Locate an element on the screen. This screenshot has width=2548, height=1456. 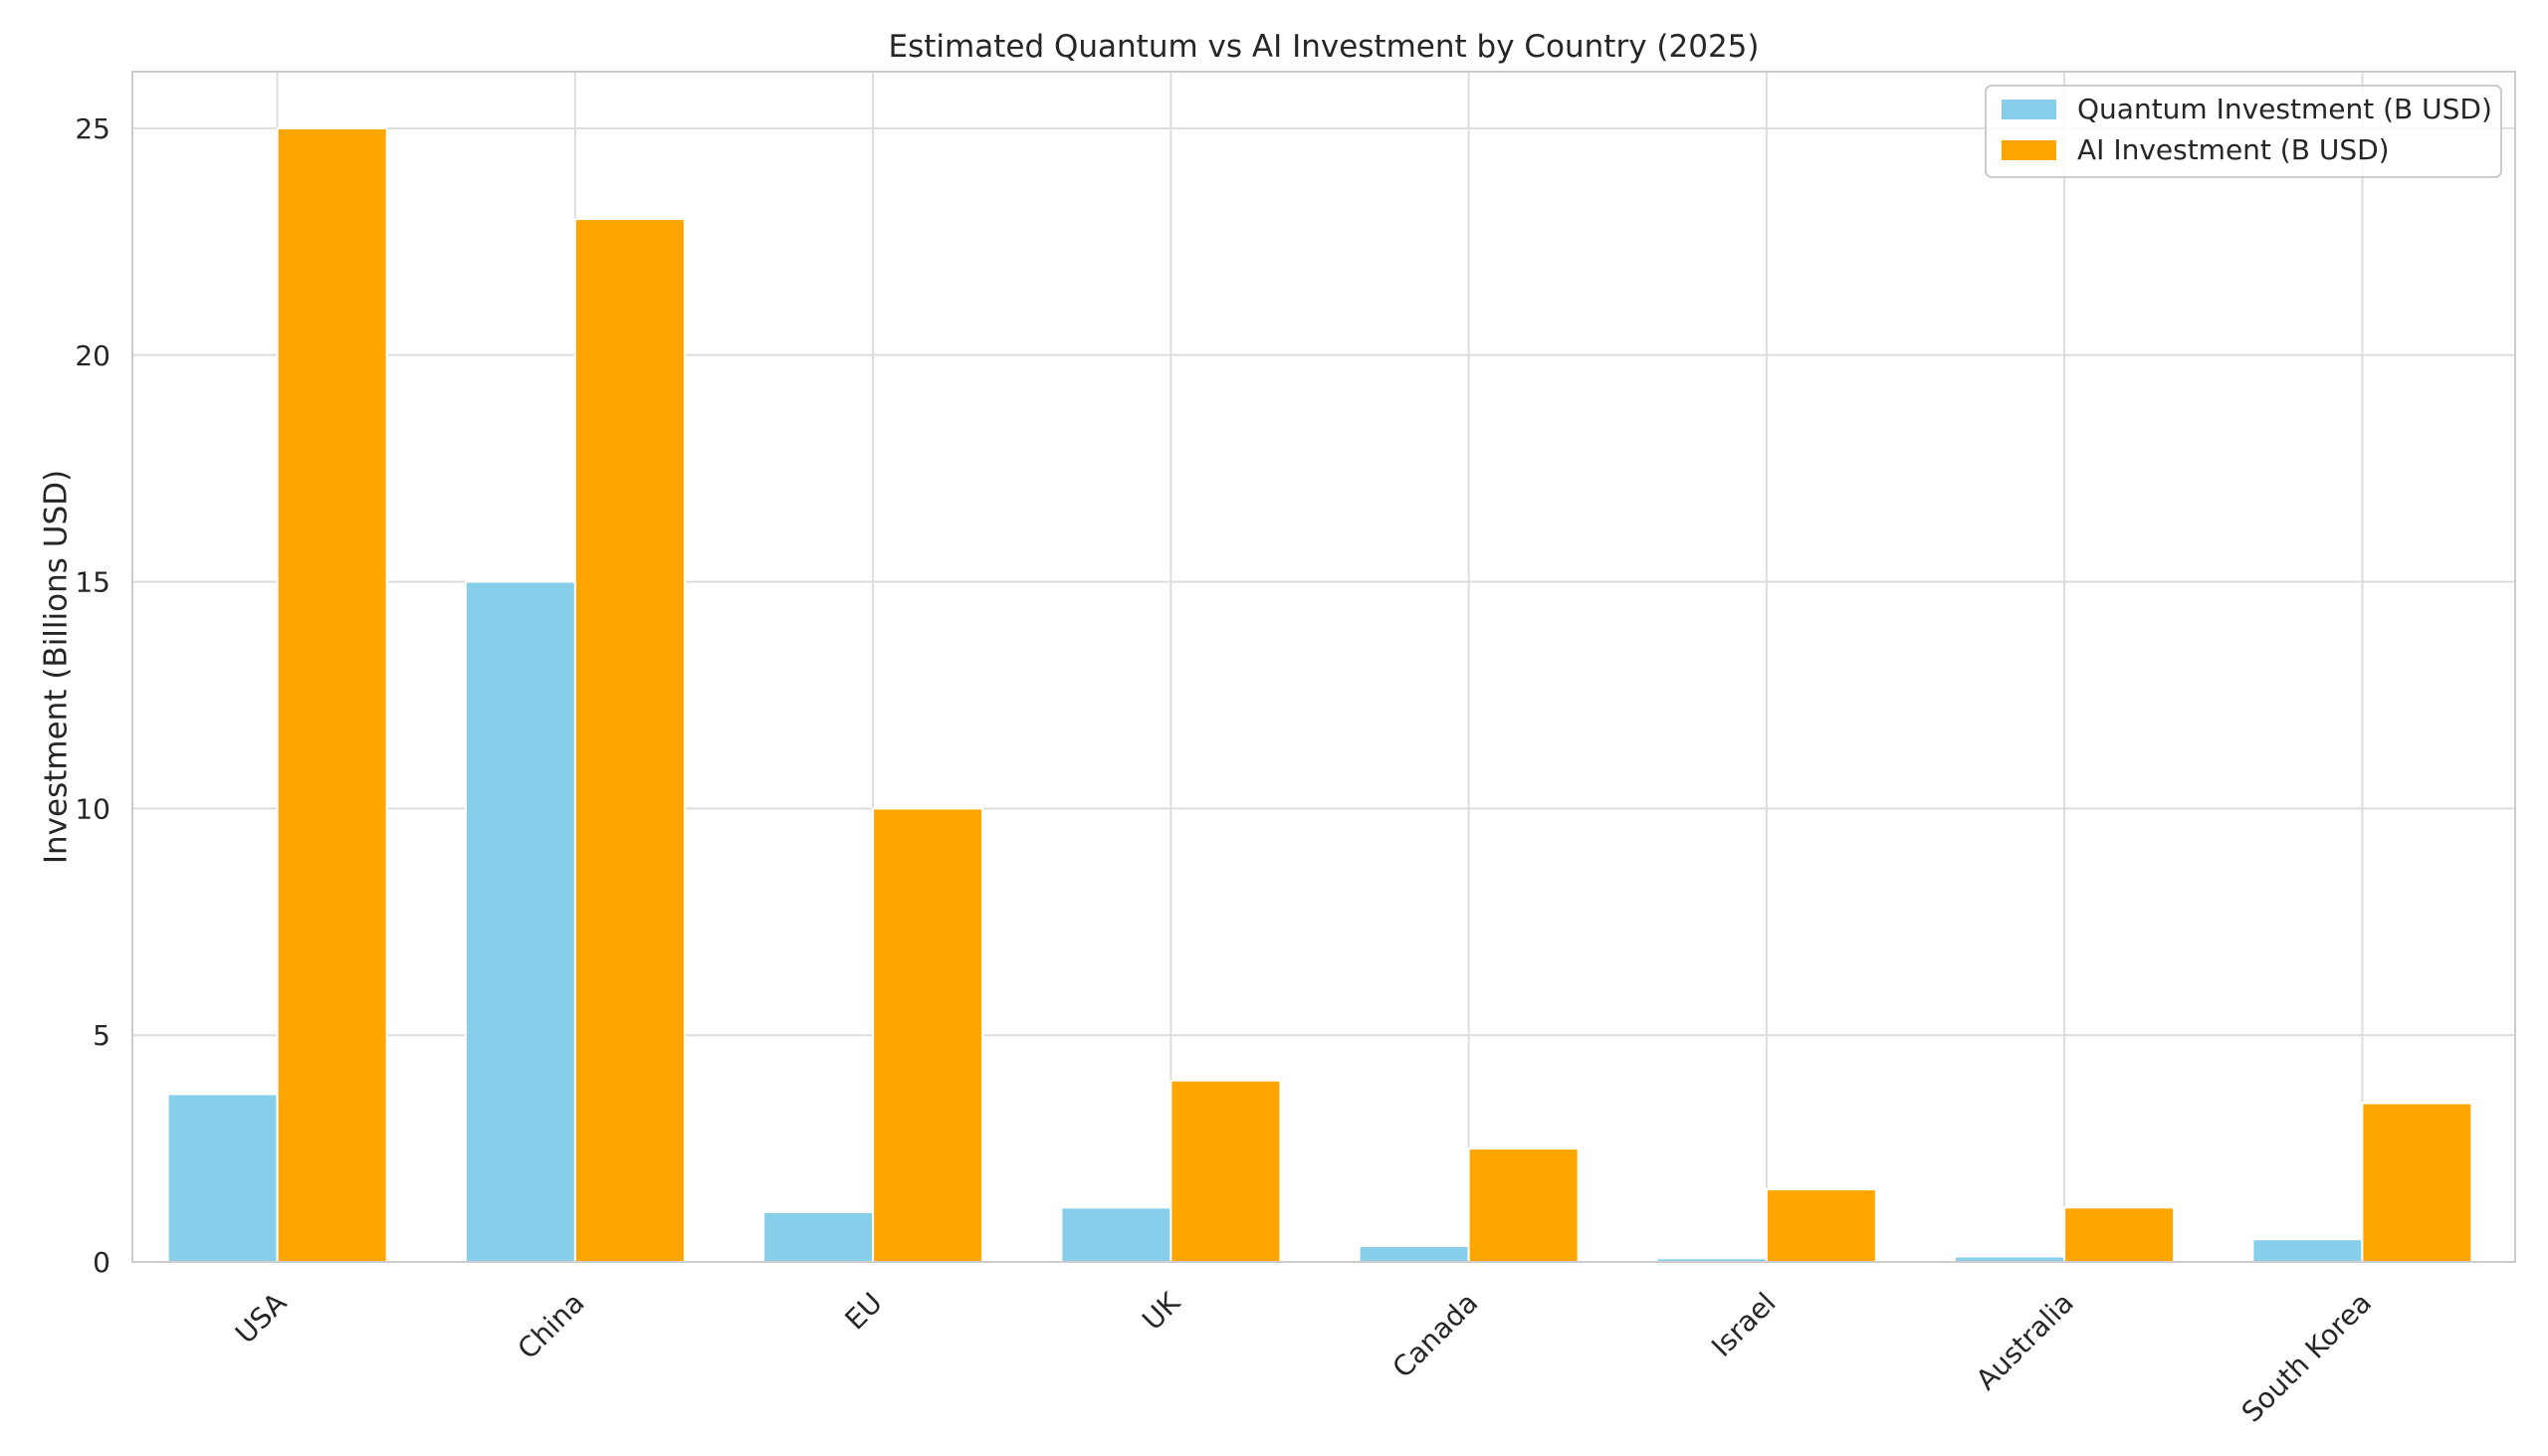
y-axis-ticks: 0 5 10 15 20 25 is located at coordinates (92, 695).